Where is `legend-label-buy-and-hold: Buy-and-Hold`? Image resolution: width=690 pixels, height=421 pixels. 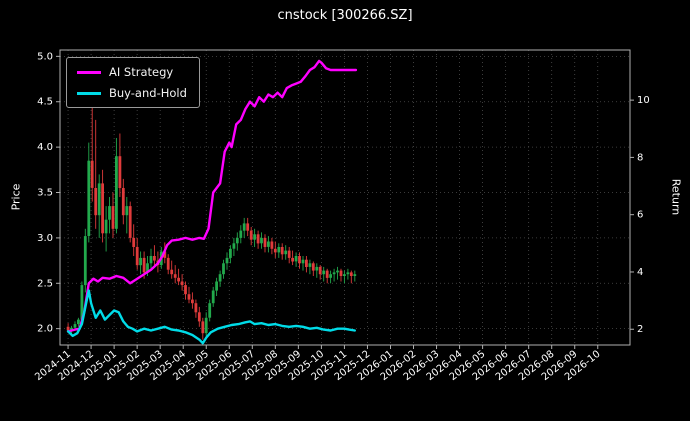 legend-label-buy-and-hold: Buy-and-Hold is located at coordinates (148, 93).